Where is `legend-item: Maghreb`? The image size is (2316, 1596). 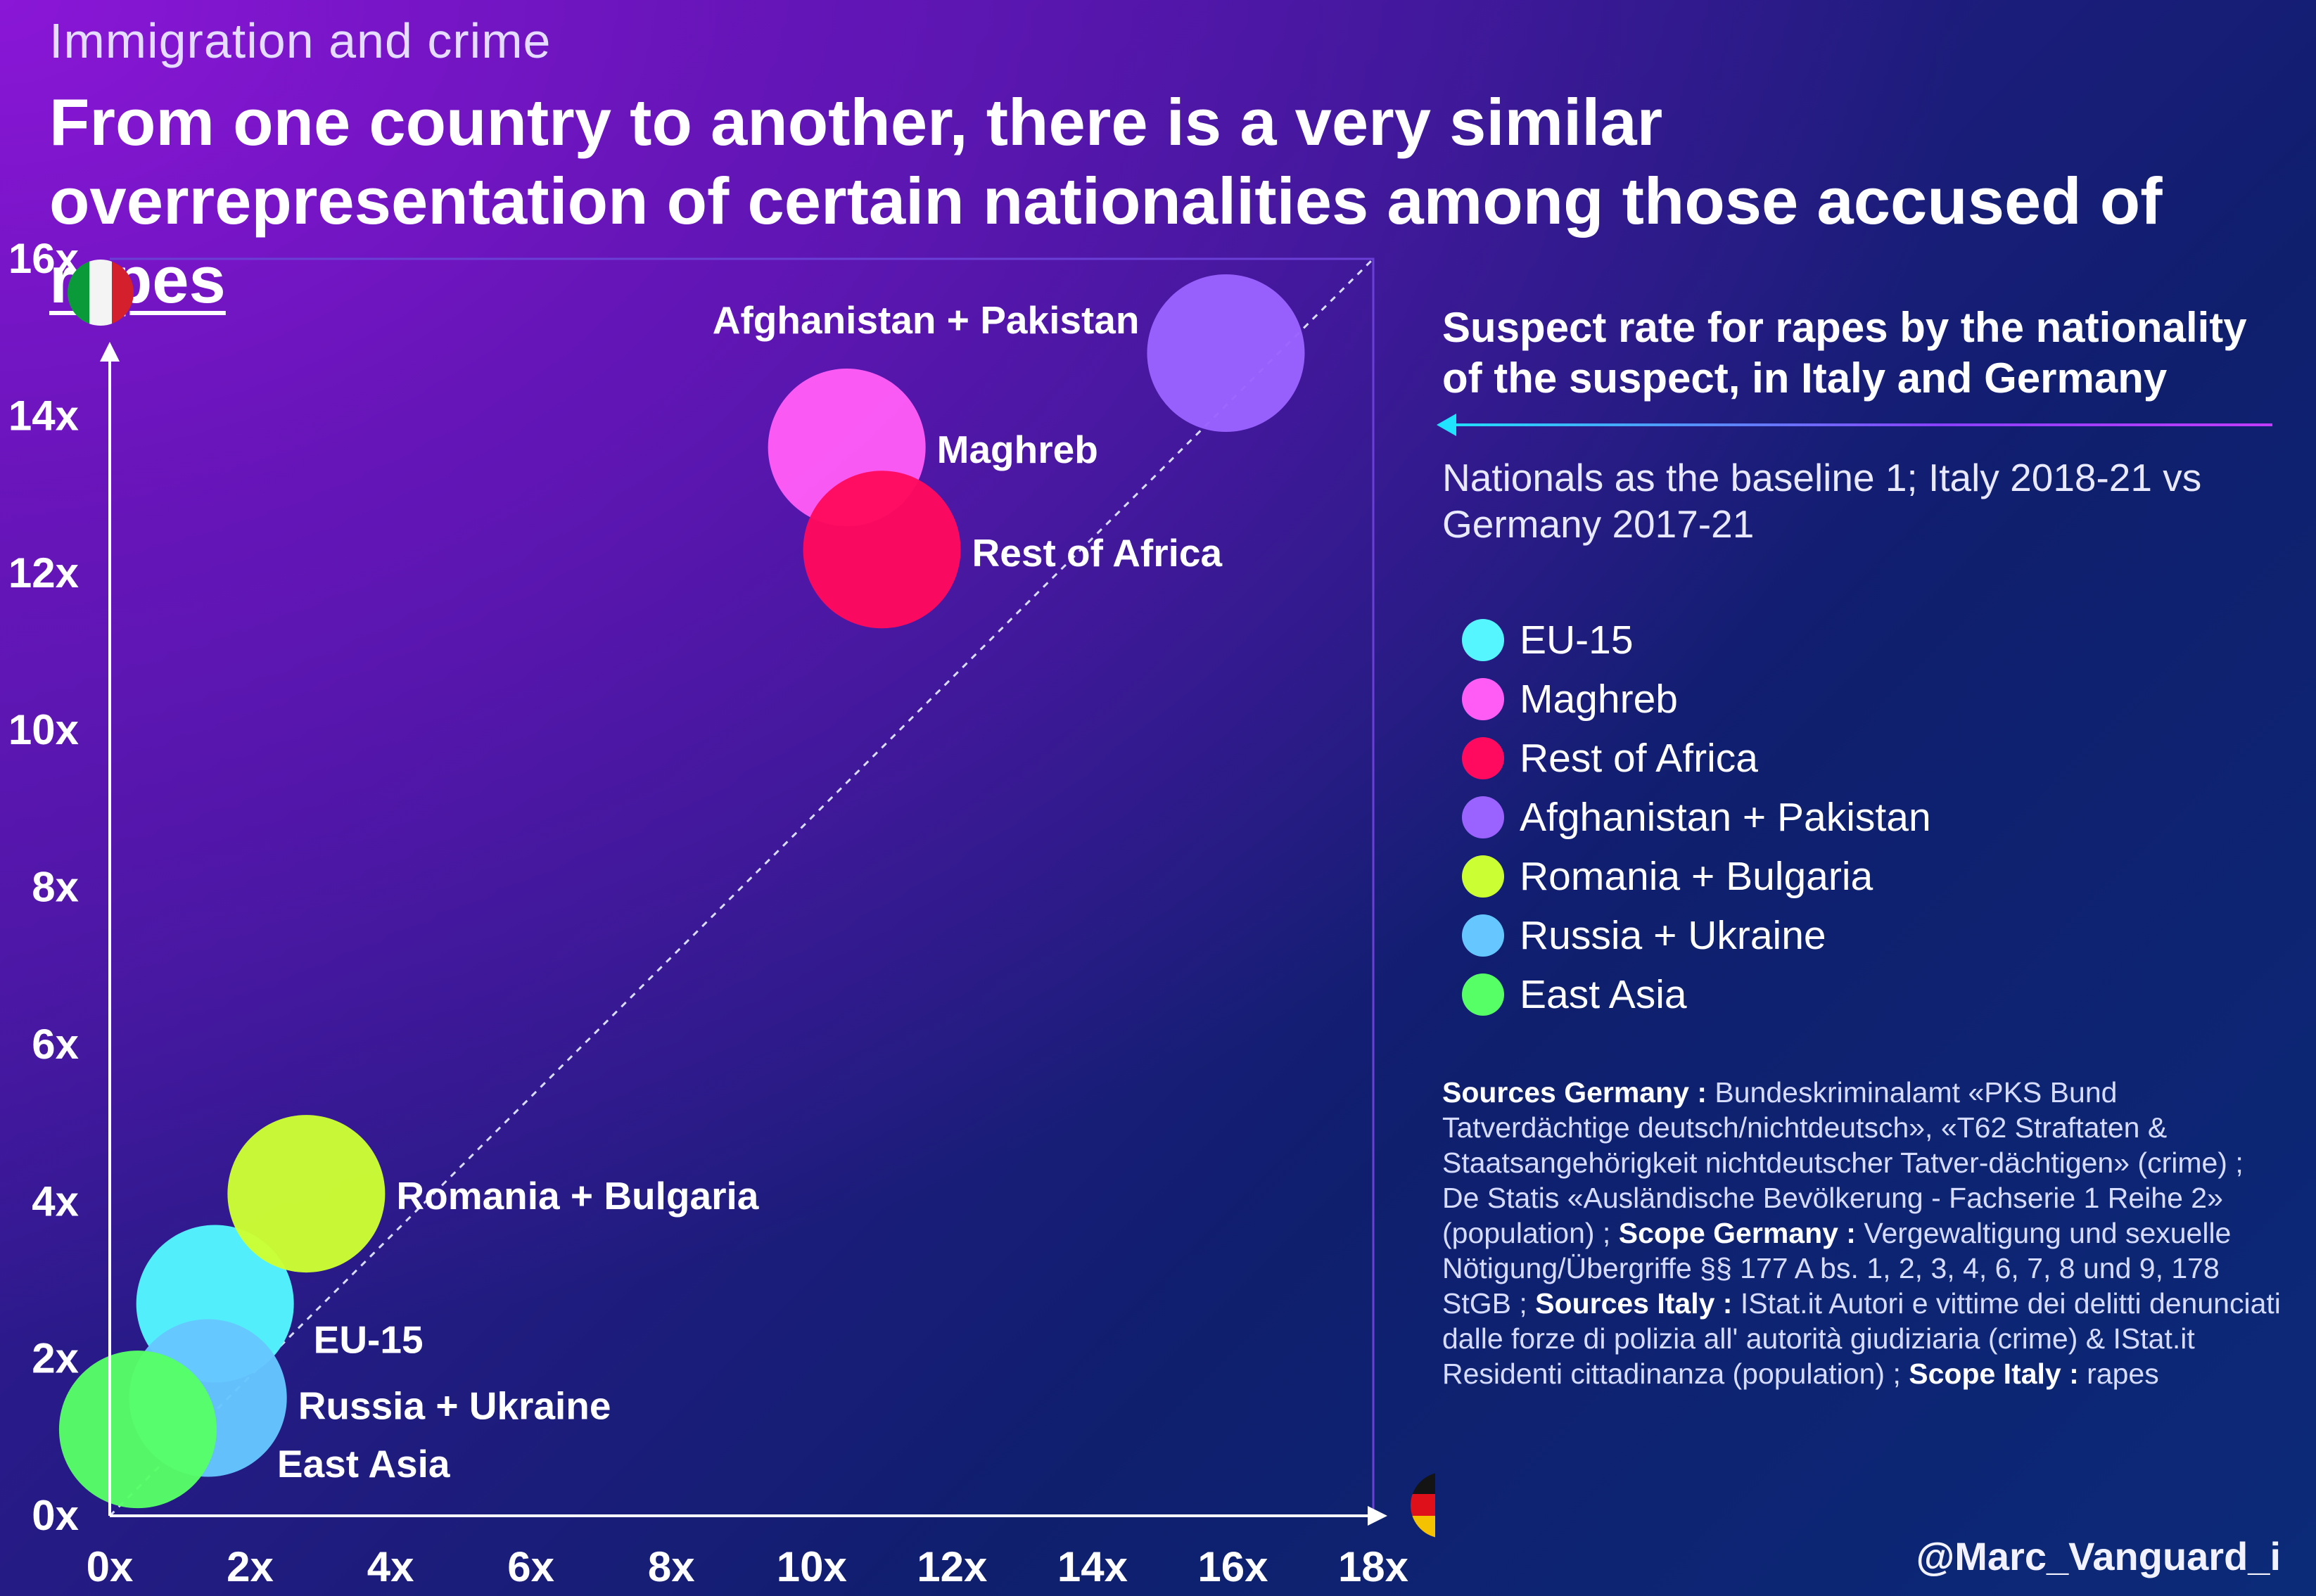
legend-item: Maghreb is located at coordinates (1874, 699).